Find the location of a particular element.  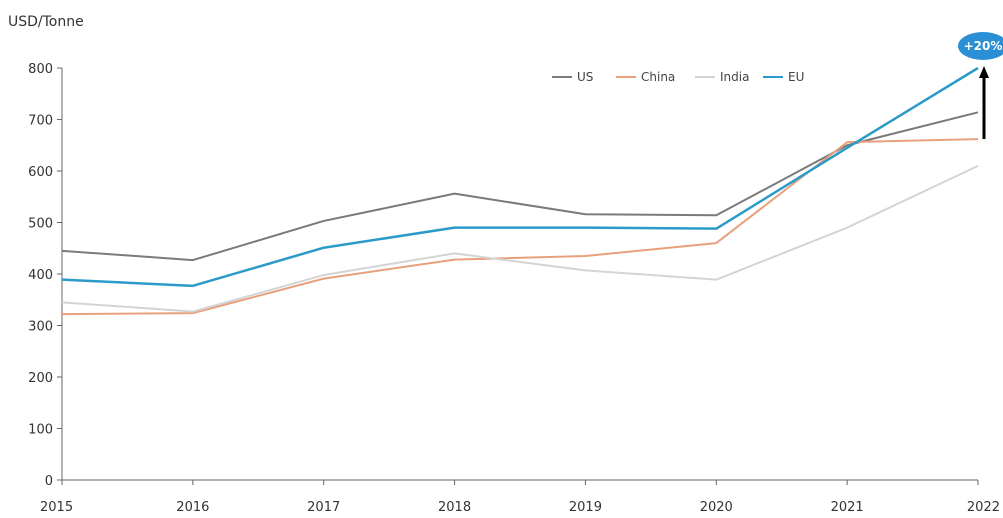

y-tick-label: 800 is located at coordinates (40, 69).